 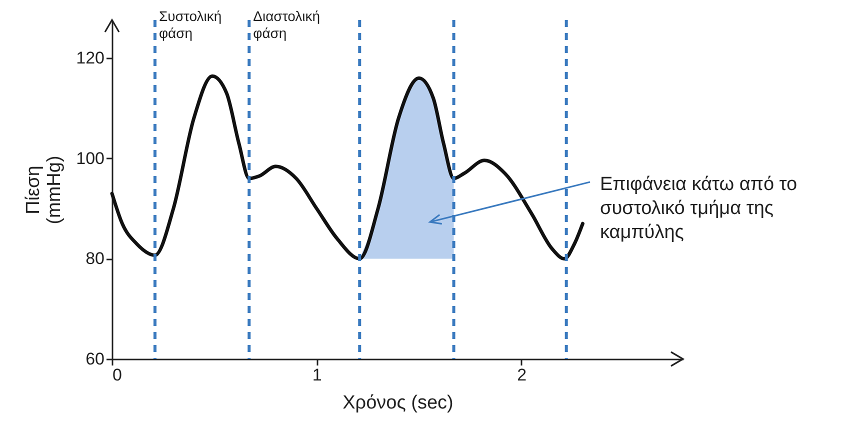 What do you see at coordinates (95, 258) in the screenshot?
I see `y-tick-label: 80` at bounding box center [95, 258].